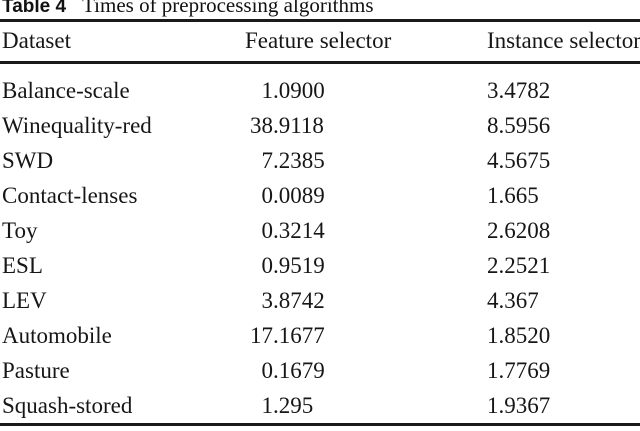 The width and height of the screenshot is (640, 431). Describe the element at coordinates (519, 230) in the screenshot. I see `instance-selector-time-cell: 2.6208` at that location.